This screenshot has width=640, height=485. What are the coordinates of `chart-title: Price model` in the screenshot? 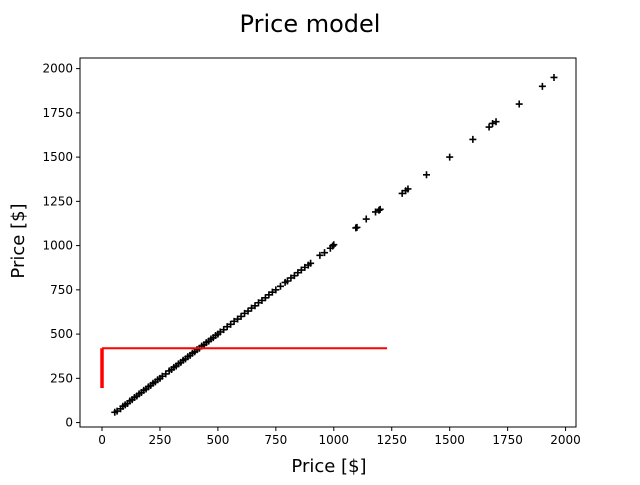 It's located at (310, 24).